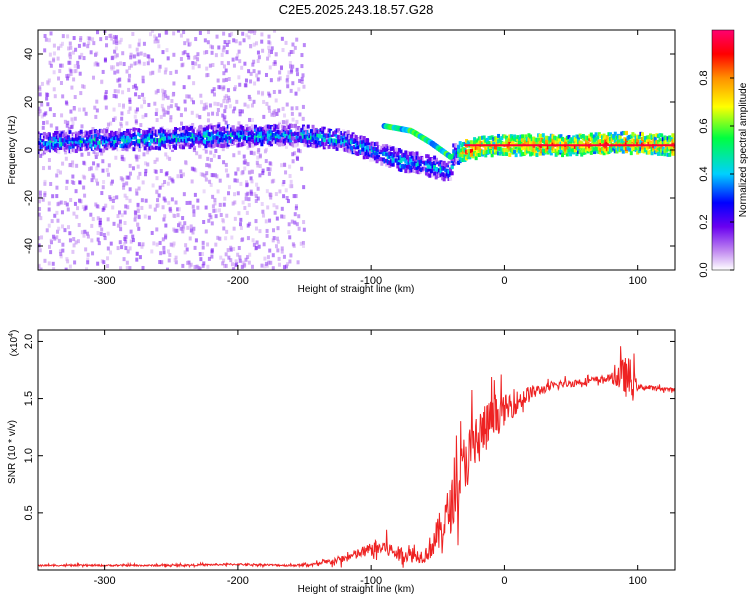  Describe the element at coordinates (14, 346) in the screenshot. I see `snr-y-multiplier-base: (x10` at that location.